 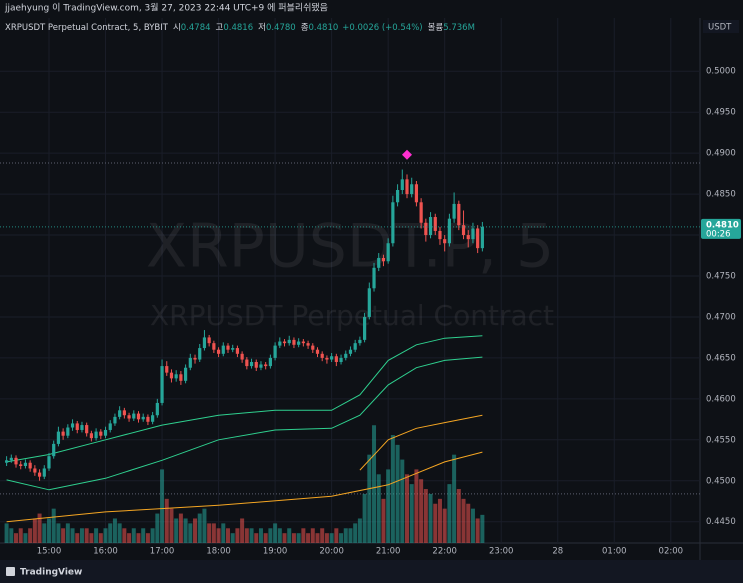 What do you see at coordinates (721, 481) in the screenshot?
I see `y-tick-label: 0.4500` at bounding box center [721, 481].